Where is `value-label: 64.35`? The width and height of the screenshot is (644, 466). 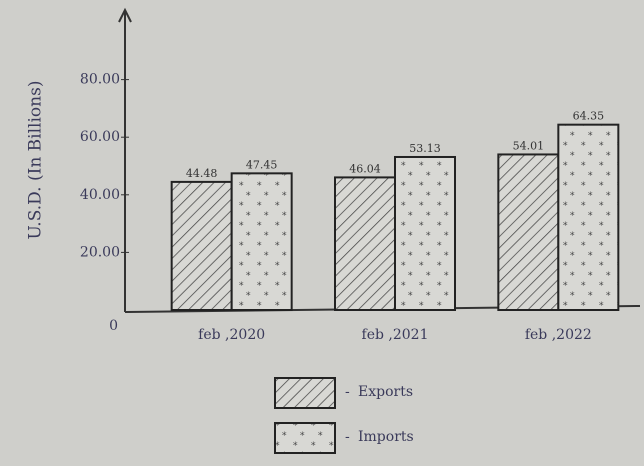
value-label: 64.35 is located at coordinates (589, 116).